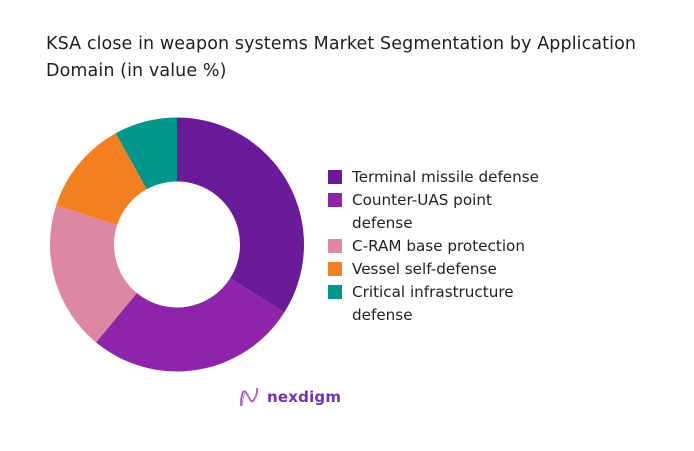  What do you see at coordinates (422, 211) in the screenshot?
I see `legend-label: Counter-UAS point defense` at bounding box center [422, 211].